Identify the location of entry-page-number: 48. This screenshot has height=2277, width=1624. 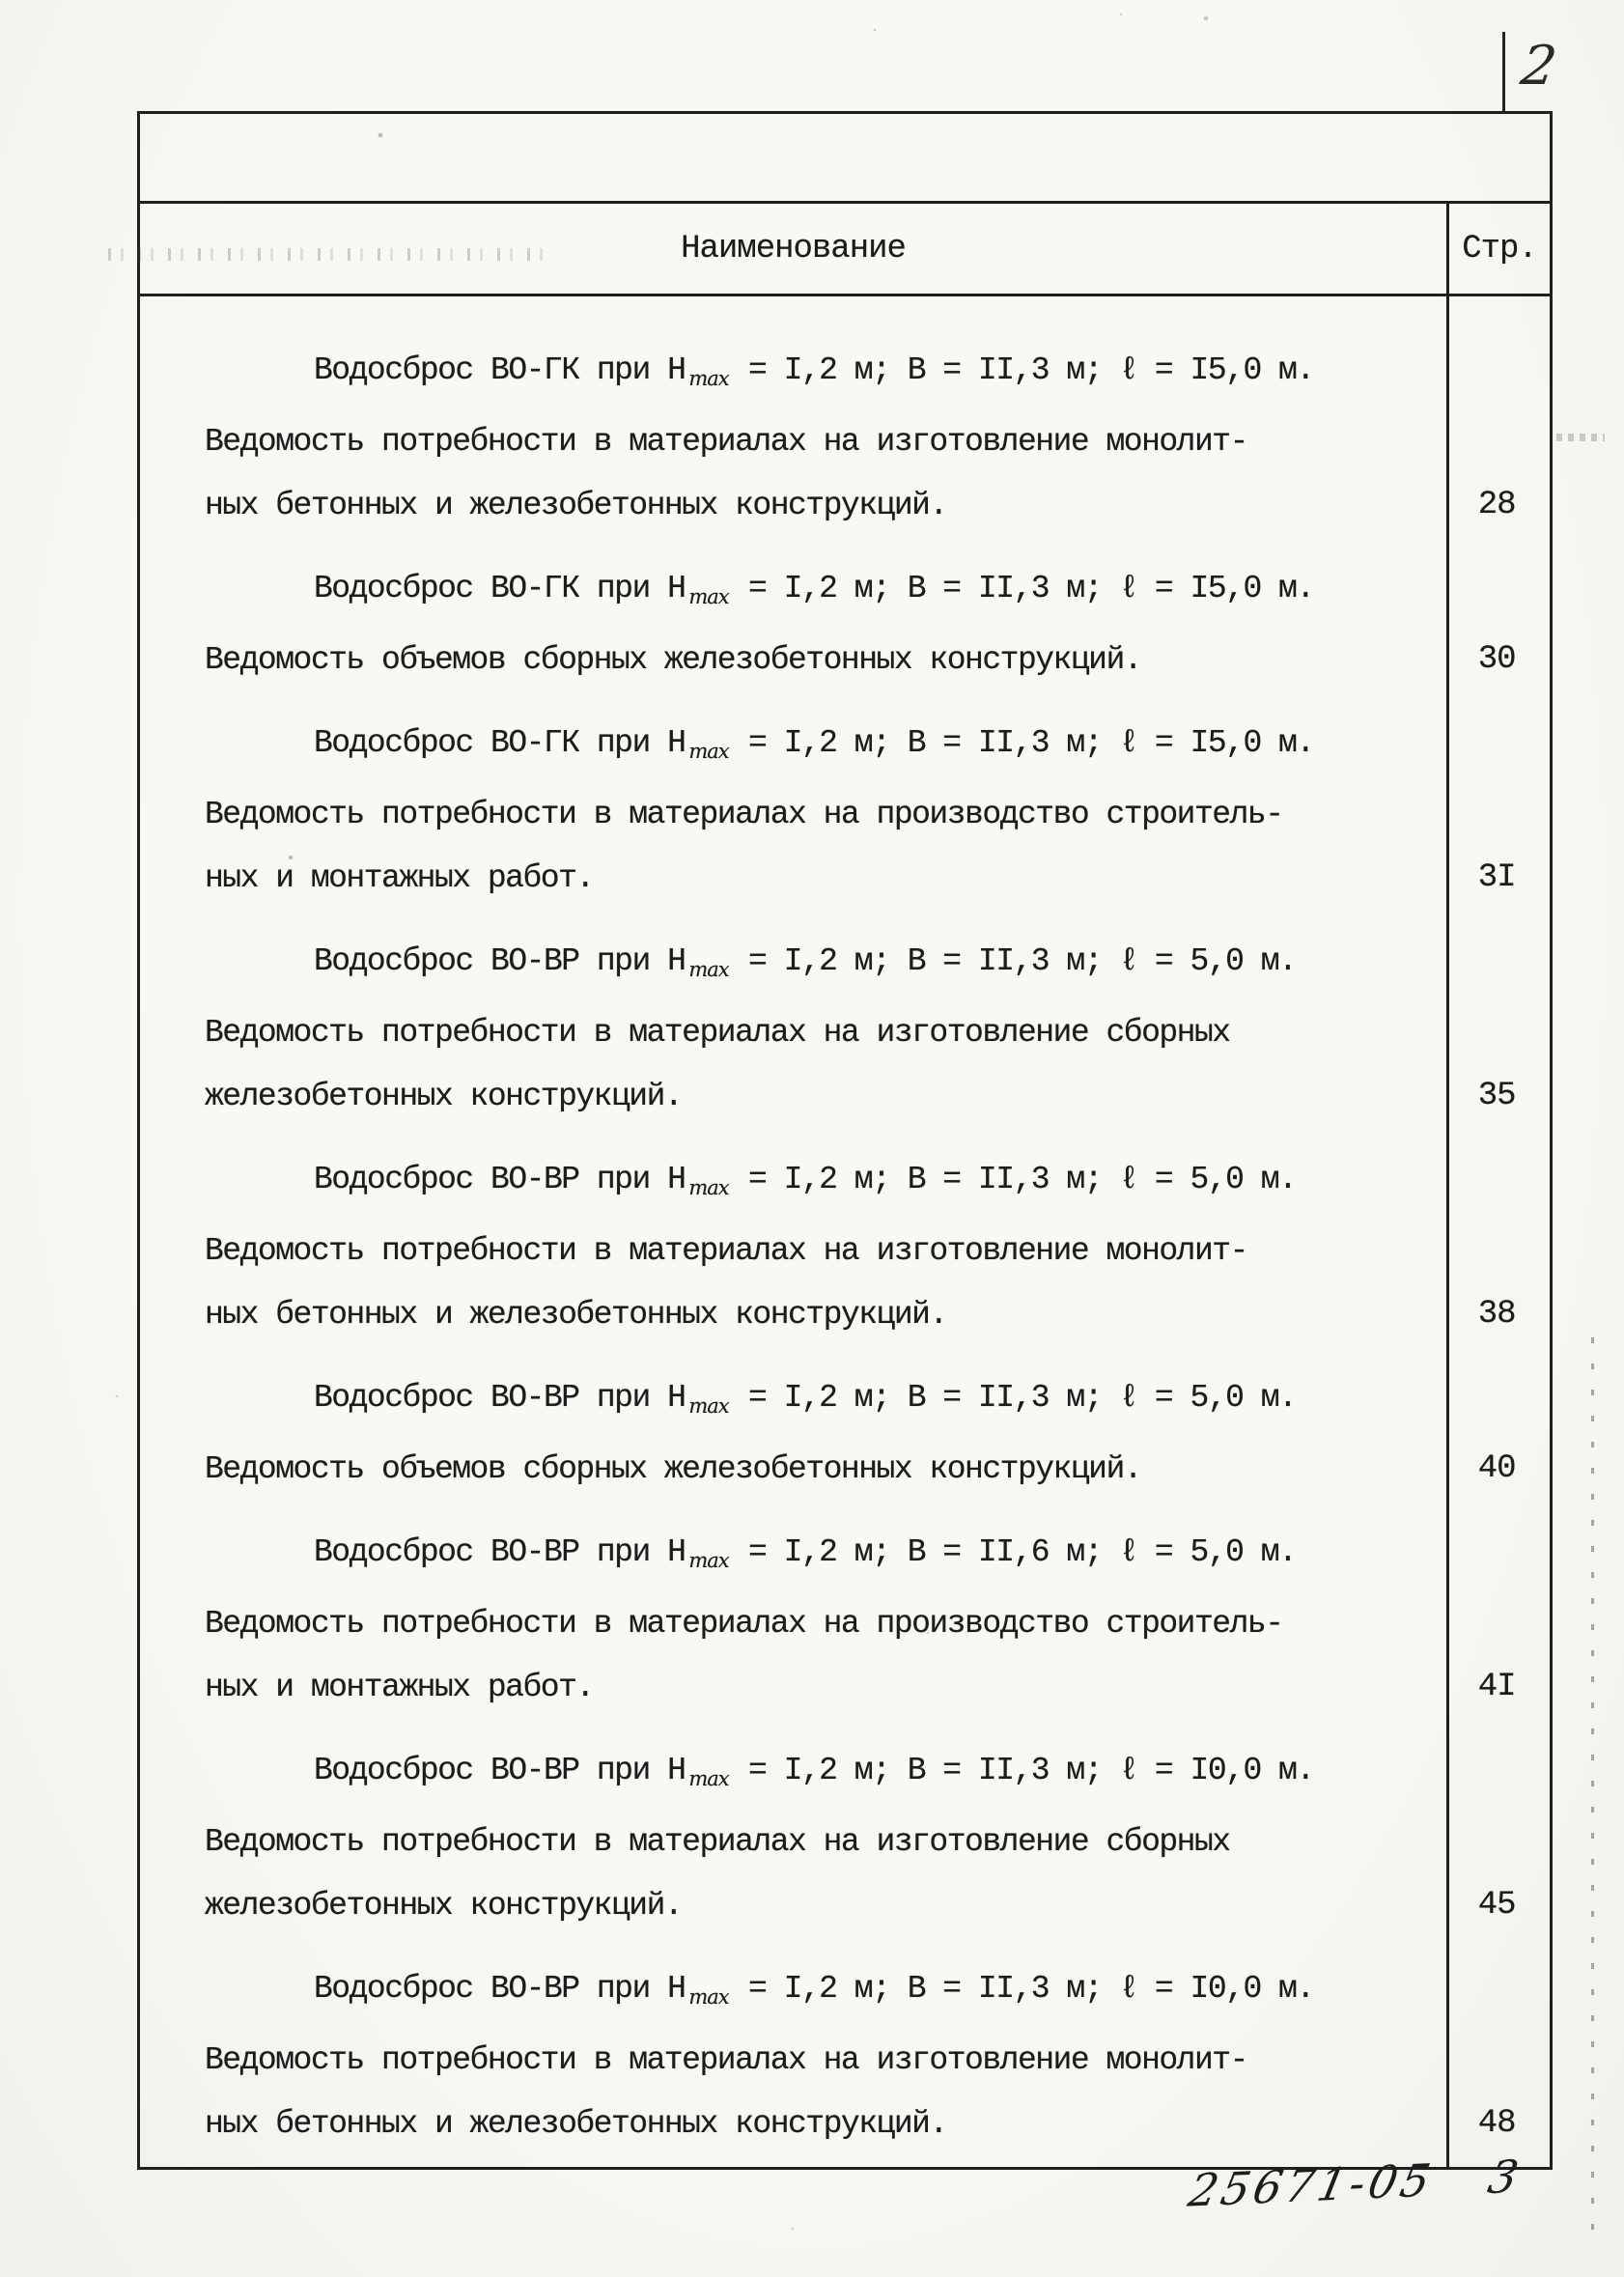
(1497, 2123).